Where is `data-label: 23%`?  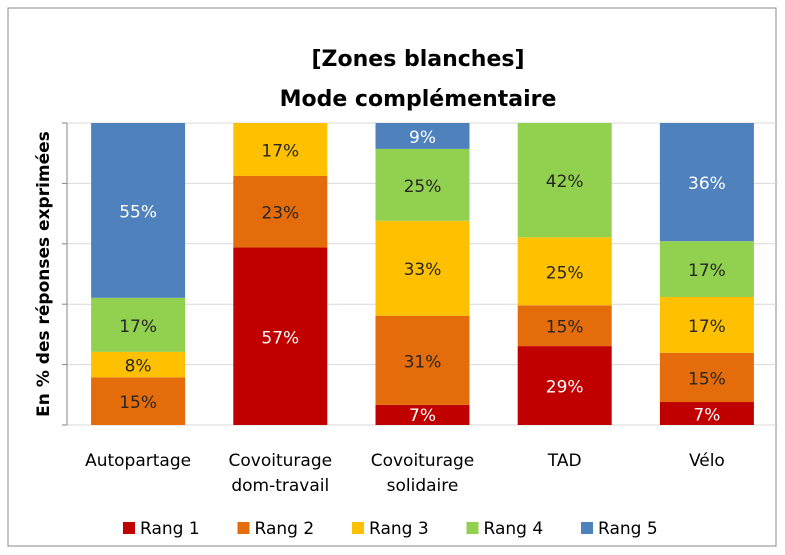
data-label: 23% is located at coordinates (280, 214).